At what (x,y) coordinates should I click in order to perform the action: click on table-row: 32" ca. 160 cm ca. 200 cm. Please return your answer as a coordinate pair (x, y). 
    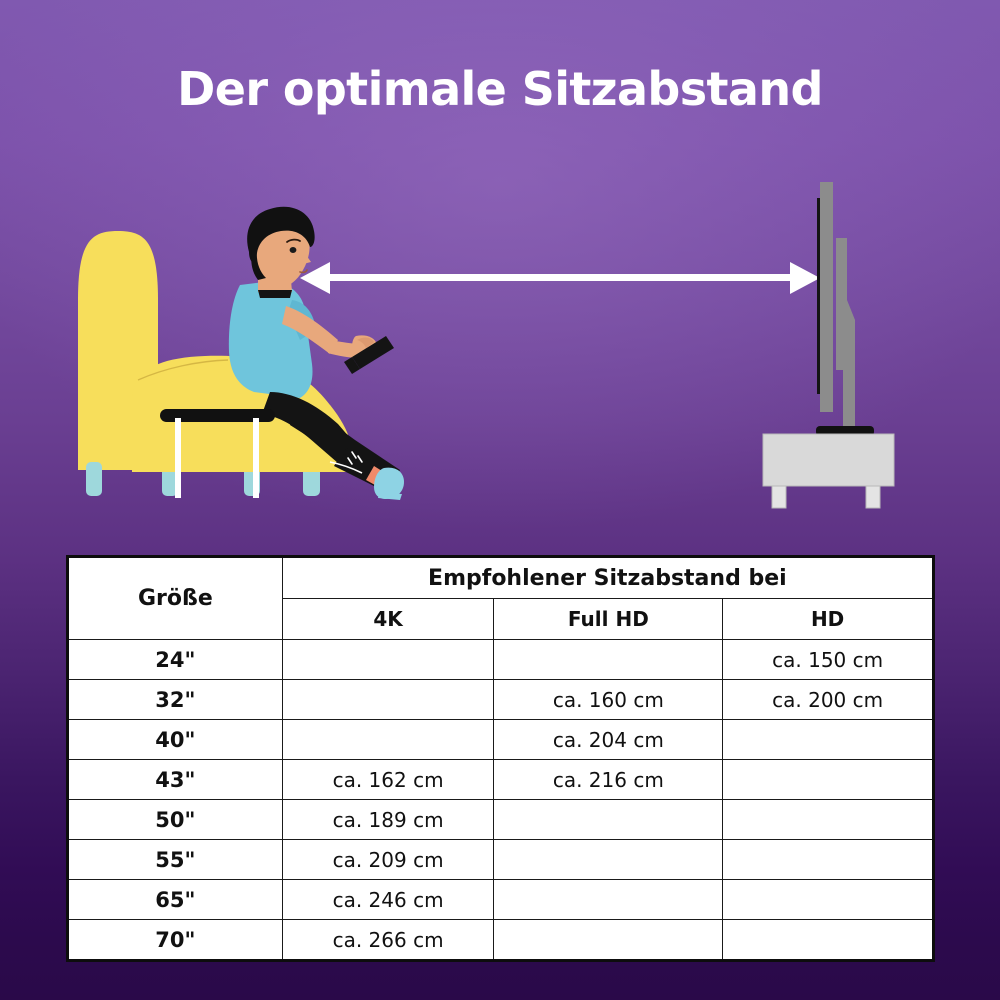
    Looking at the image, I should click on (500, 699).